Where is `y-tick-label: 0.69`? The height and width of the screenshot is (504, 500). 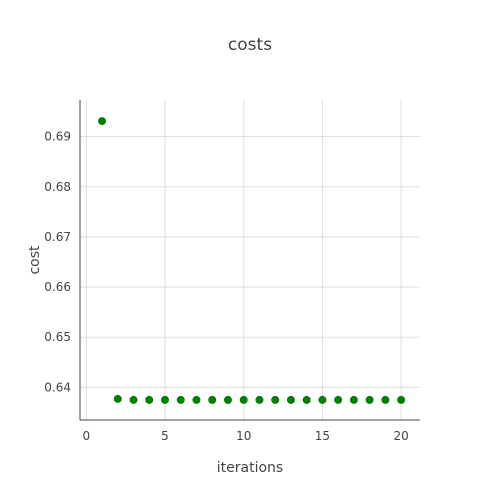
y-tick-label: 0.69 is located at coordinates (57, 137).